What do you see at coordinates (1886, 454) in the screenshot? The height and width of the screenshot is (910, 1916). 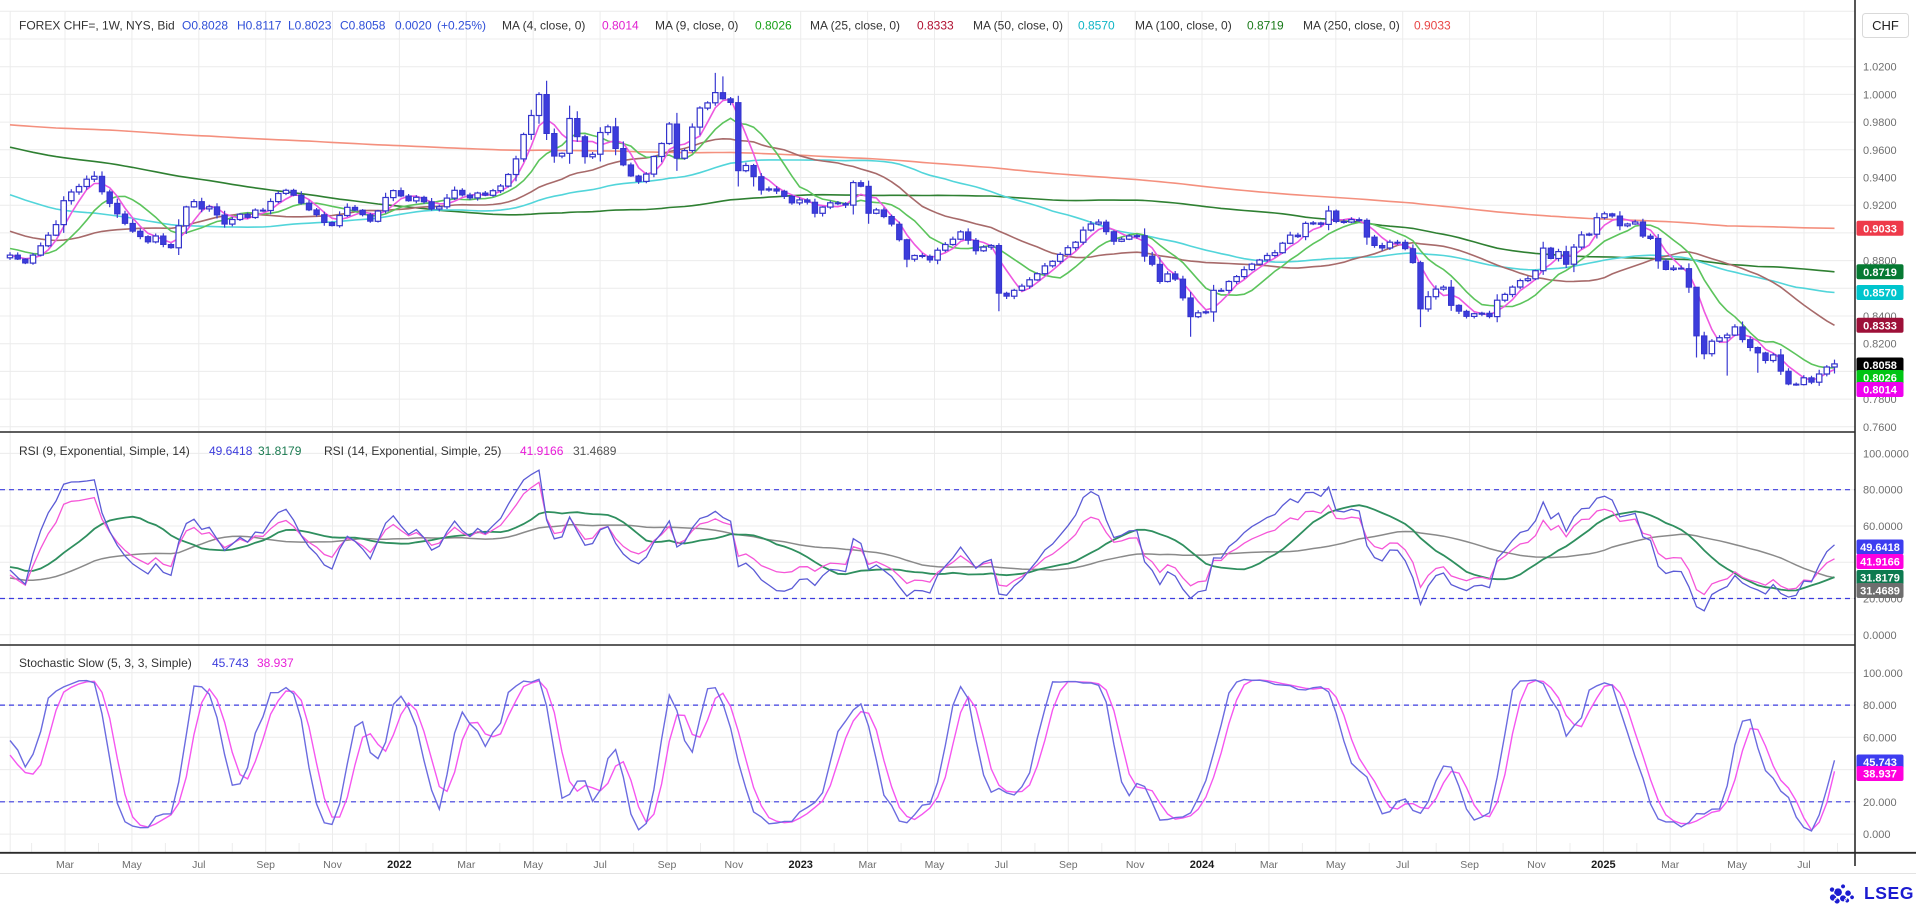 I see `svg-text: 100.0000` at bounding box center [1886, 454].